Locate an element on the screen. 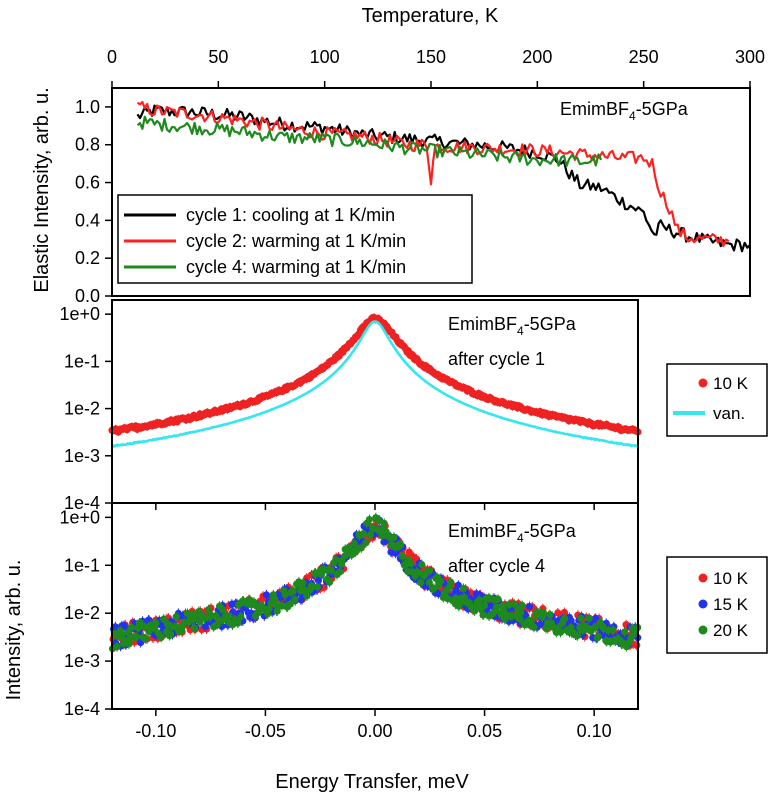 This screenshot has height=799, width=772. top-annotation-suffix: -5GPa is located at coordinates (662, 109).